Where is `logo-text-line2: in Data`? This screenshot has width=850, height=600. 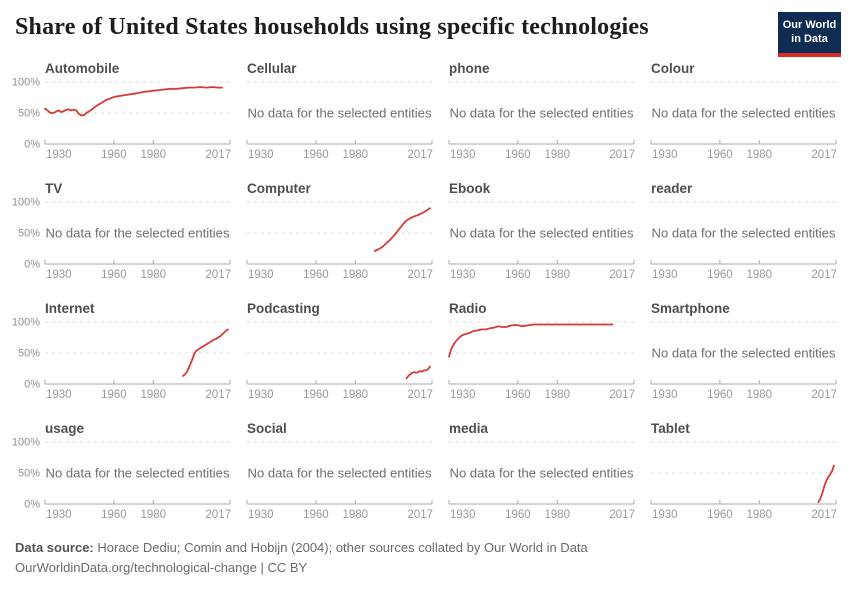
logo-text-line2: in Data is located at coordinates (809, 38).